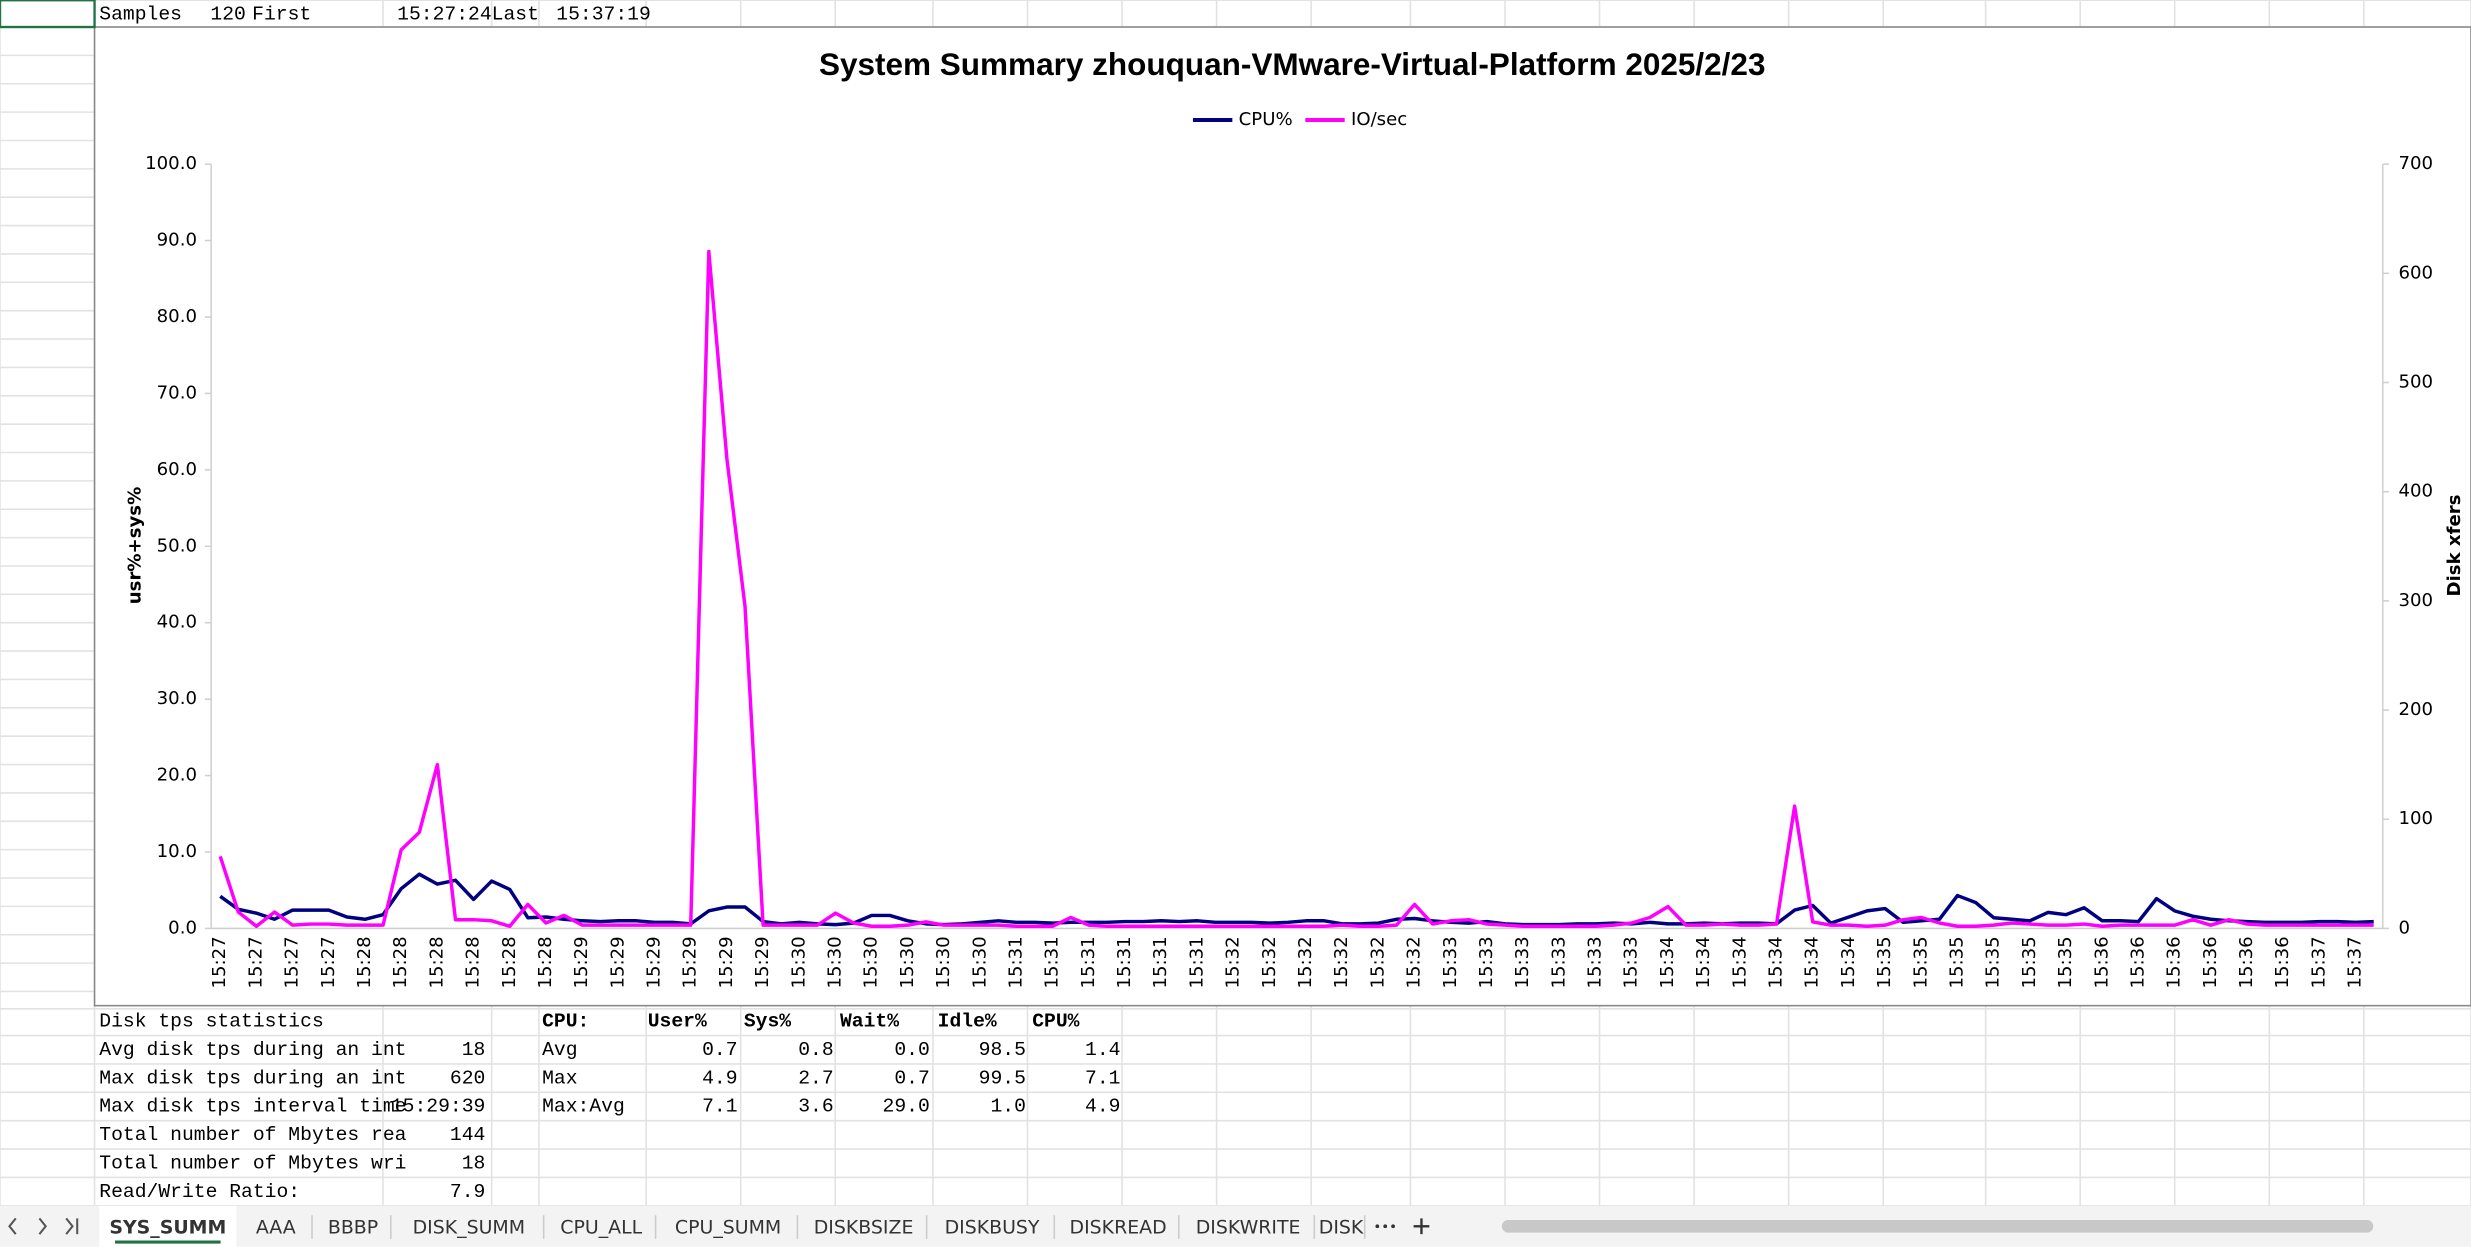 This screenshot has width=2471, height=1247. I want to click on y-tick-label: 30.0, so click(177, 698).